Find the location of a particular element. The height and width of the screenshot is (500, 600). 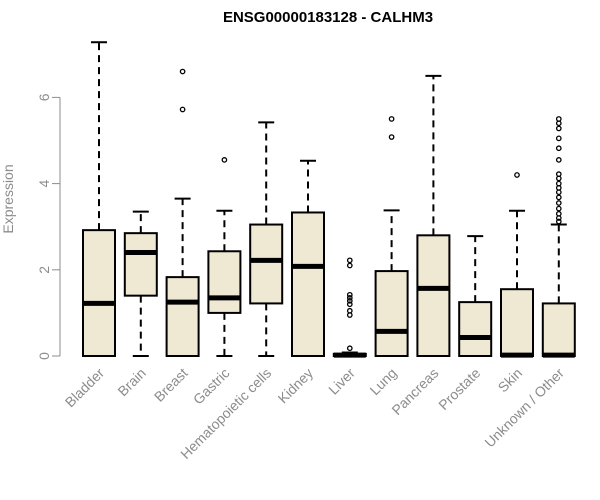

y-axis: 0 2 4 6 is located at coordinates (48, 226).